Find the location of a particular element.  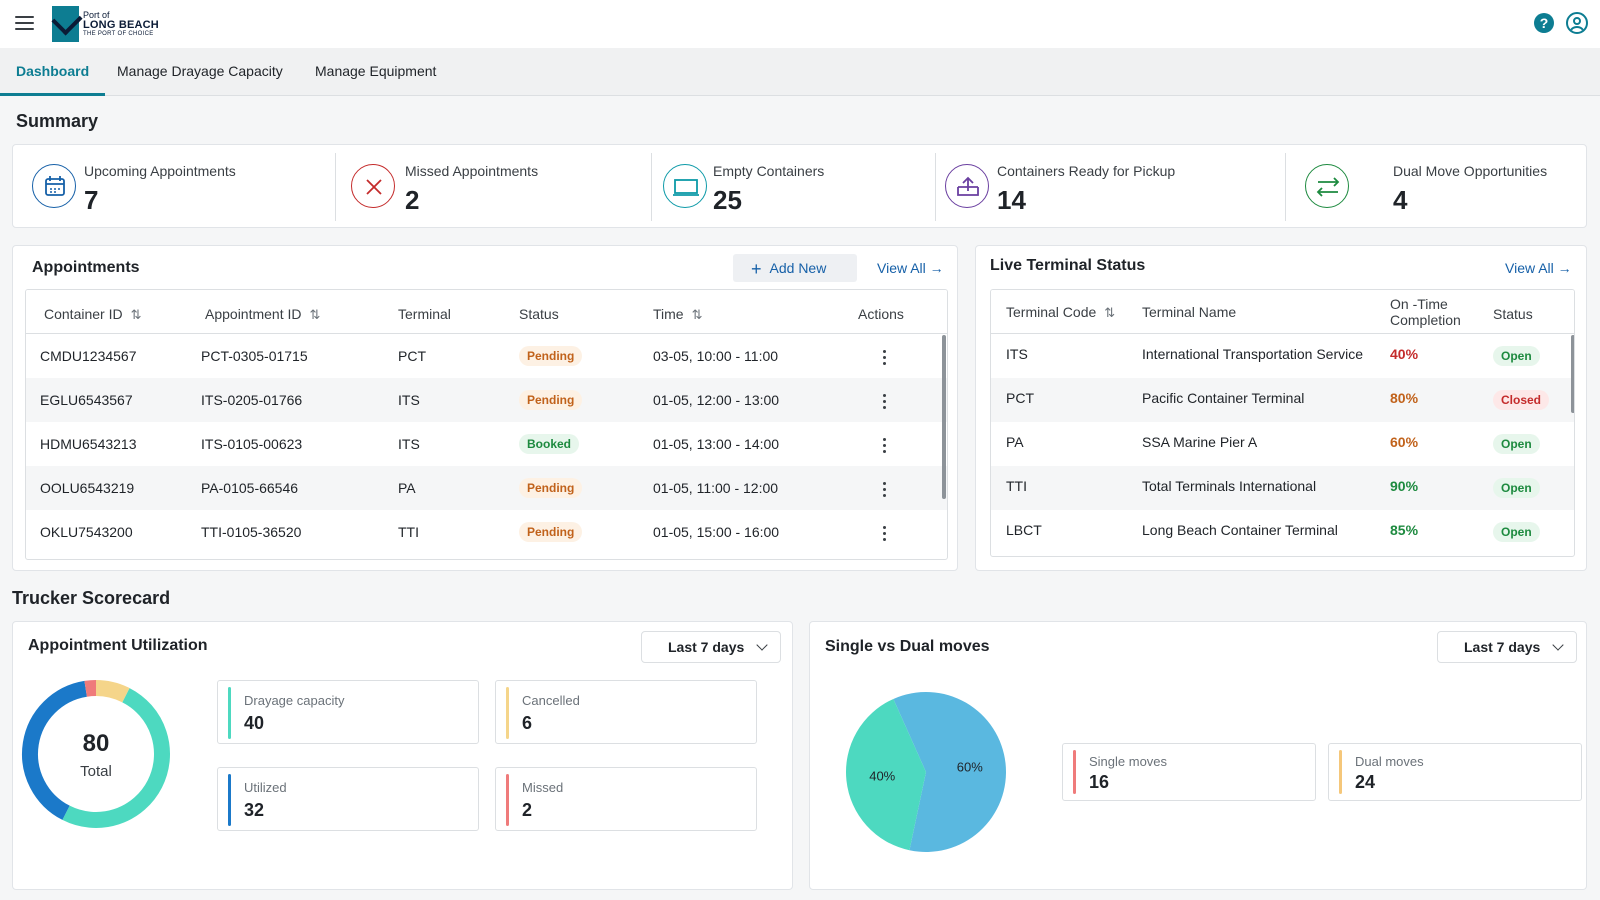

upload-box-icon is located at coordinates (967, 186).